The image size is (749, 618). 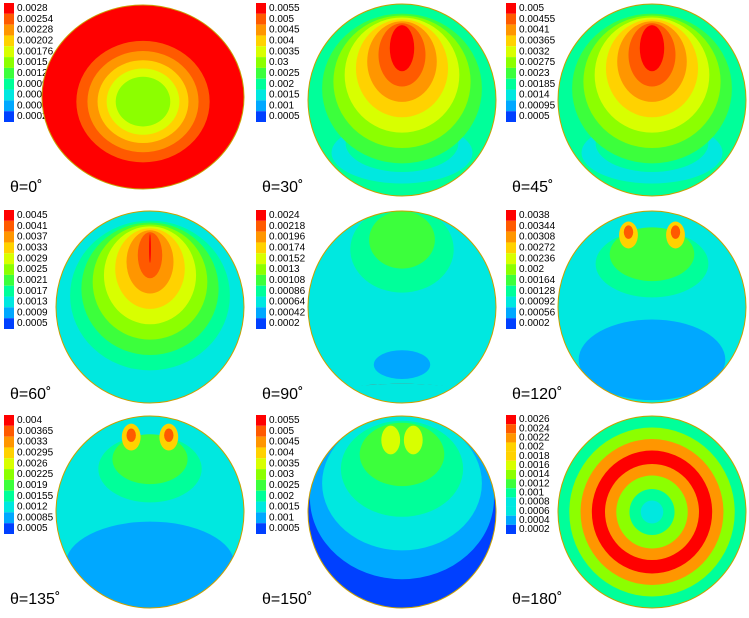 What do you see at coordinates (35, 599) in the screenshot?
I see `theta-label: θ=135˚` at bounding box center [35, 599].